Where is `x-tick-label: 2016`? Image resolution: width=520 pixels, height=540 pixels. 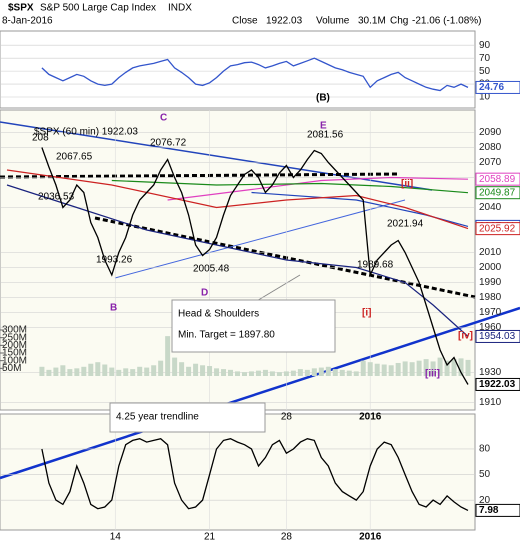
x-tick-label: 2016 is located at coordinates (370, 536).